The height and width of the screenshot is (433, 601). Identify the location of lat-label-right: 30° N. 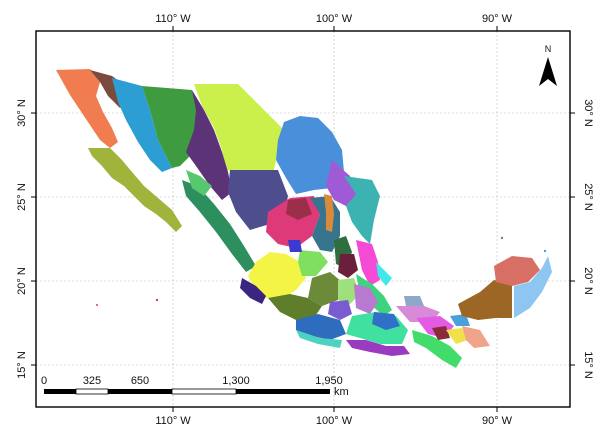
(588, 113).